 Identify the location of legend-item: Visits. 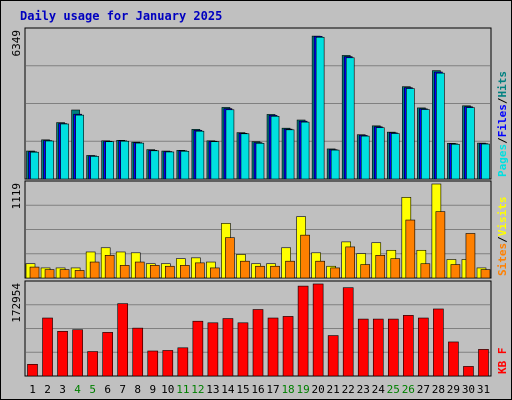
(502, 217).